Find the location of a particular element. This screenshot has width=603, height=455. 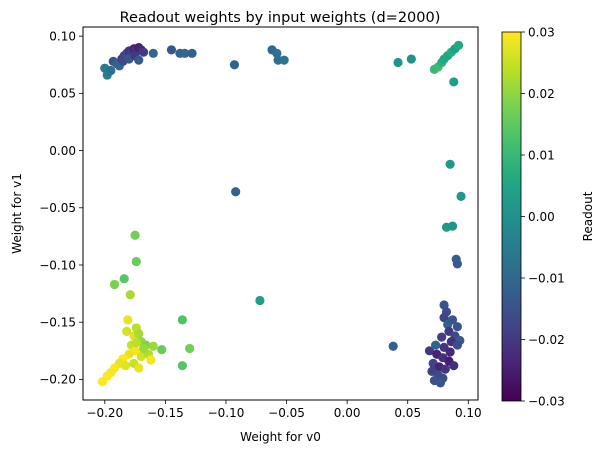

x-axis: −0.20 −0.15 −0.10 −0.05 0.00 0.05 0.10 is located at coordinates (284, 410).